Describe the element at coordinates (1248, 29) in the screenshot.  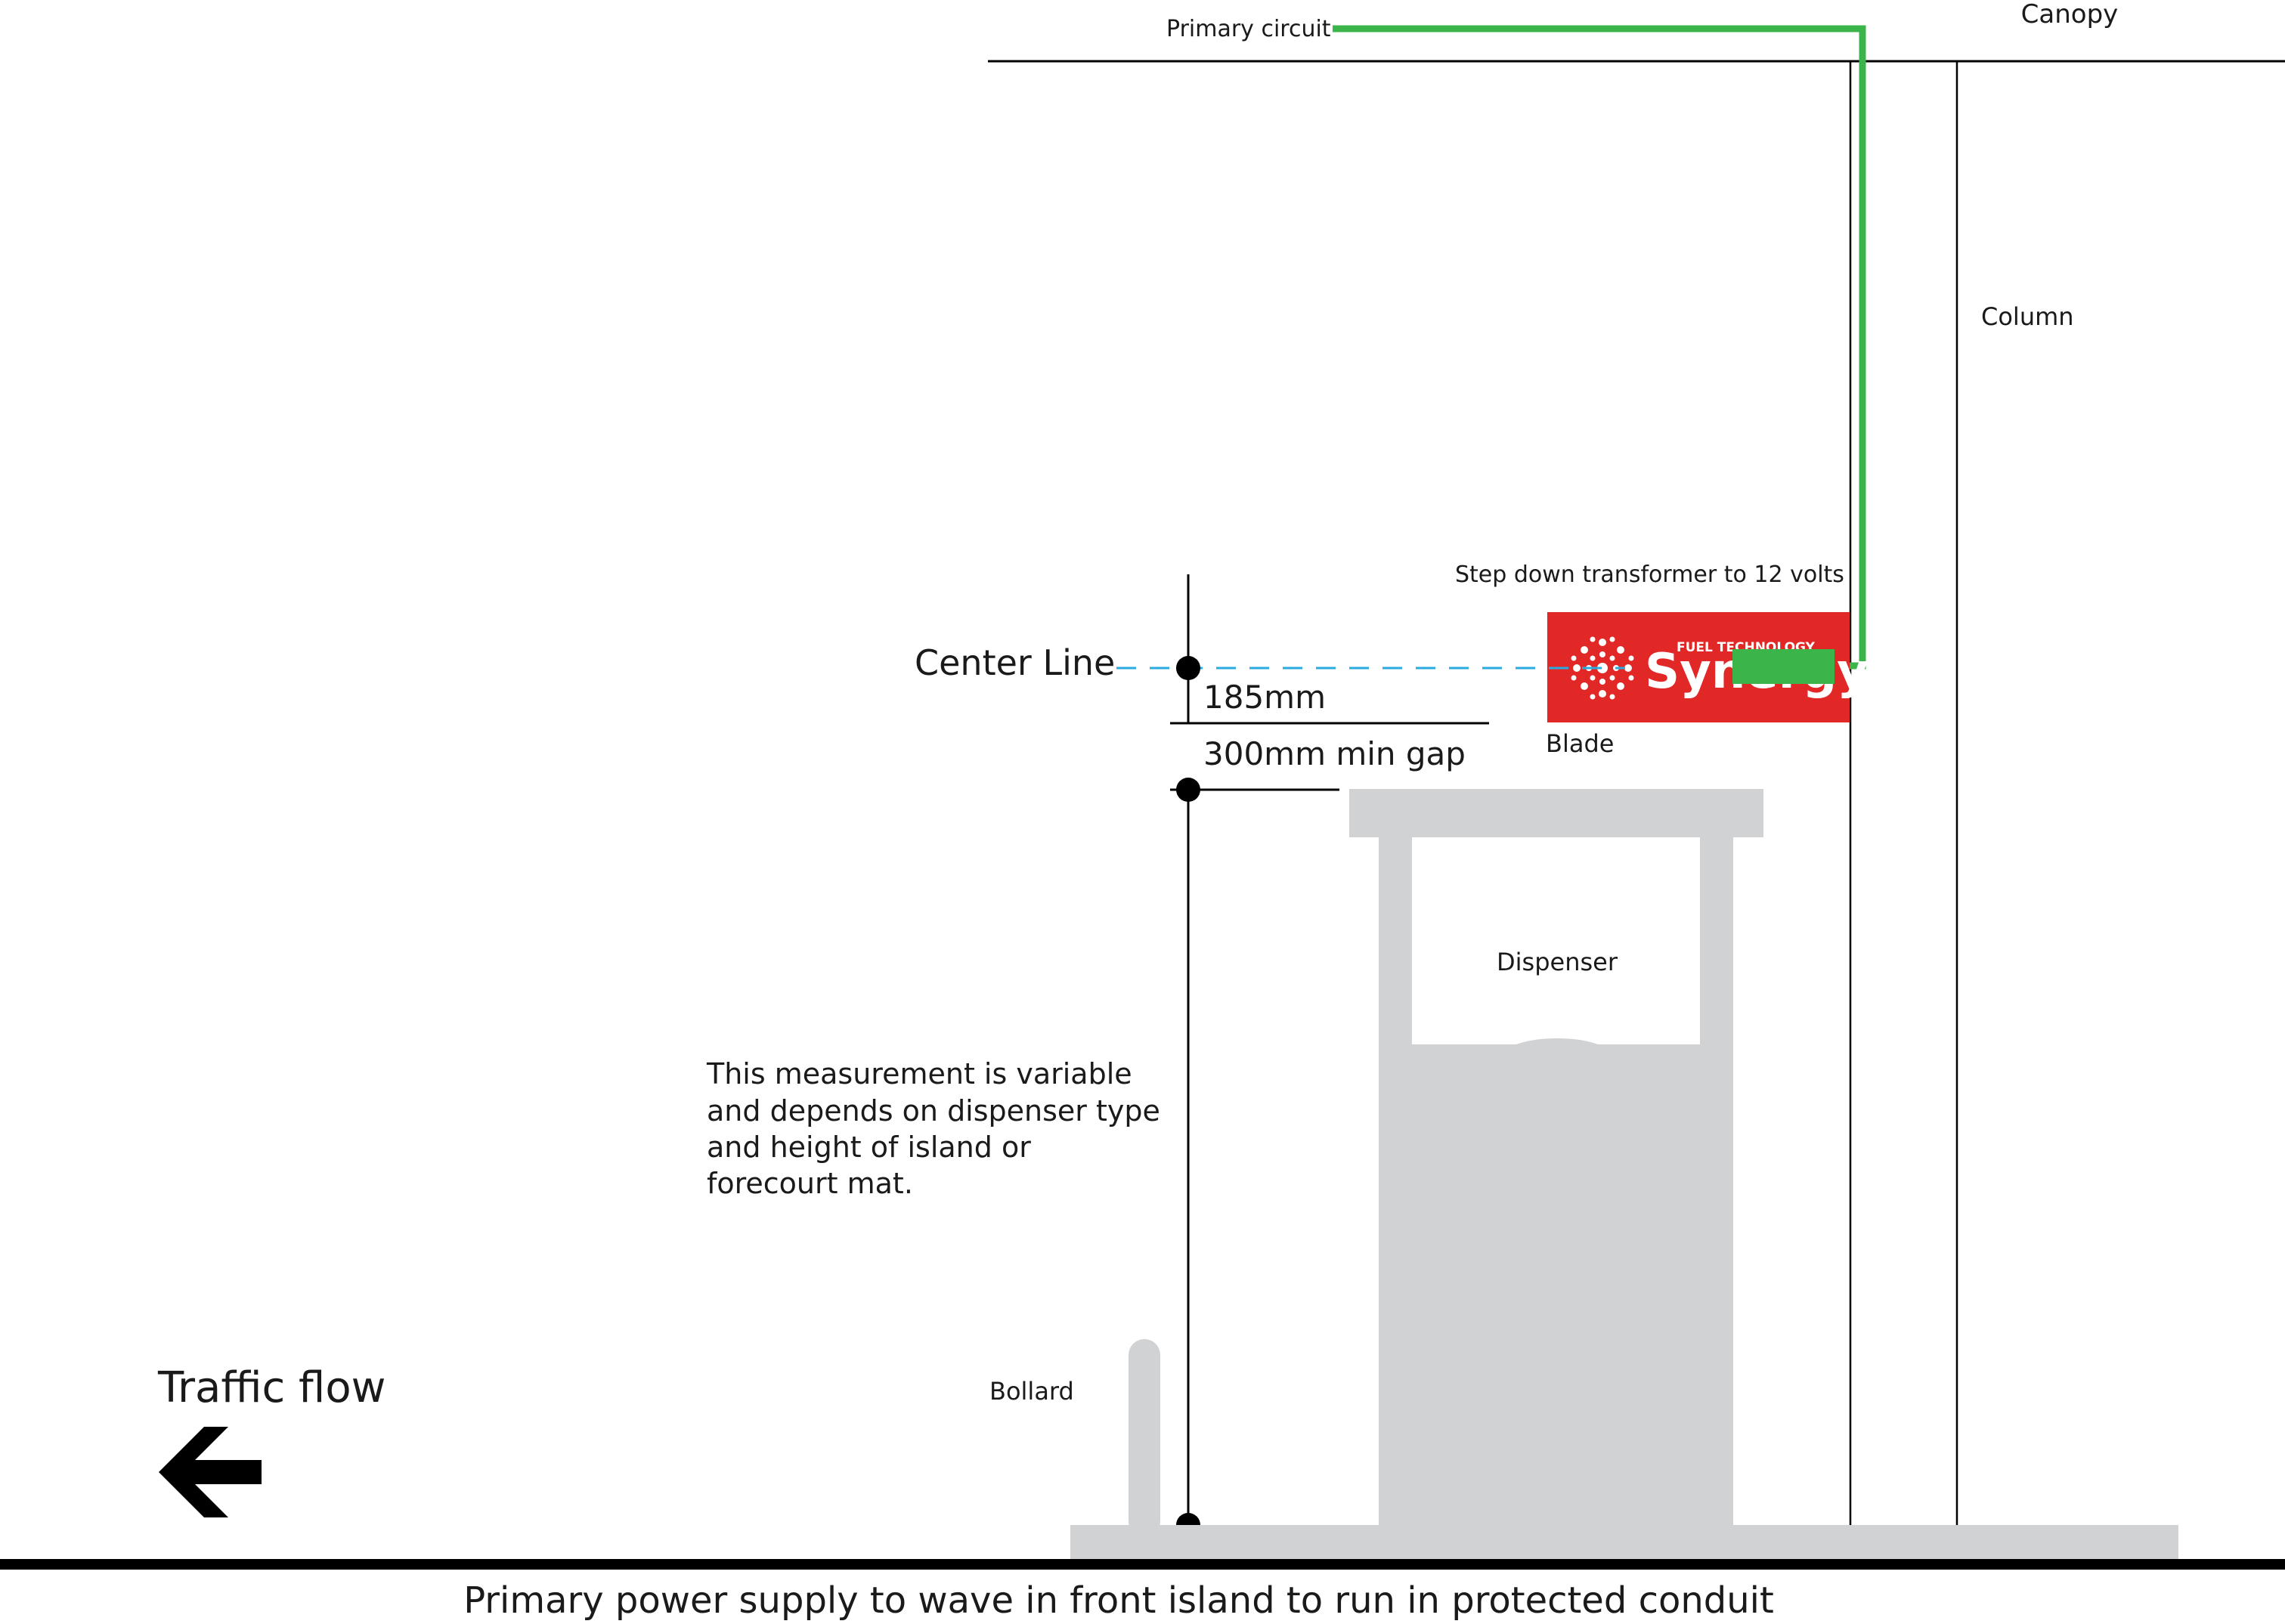
I see `primary-circuit-label: Primary circuit` at that location.